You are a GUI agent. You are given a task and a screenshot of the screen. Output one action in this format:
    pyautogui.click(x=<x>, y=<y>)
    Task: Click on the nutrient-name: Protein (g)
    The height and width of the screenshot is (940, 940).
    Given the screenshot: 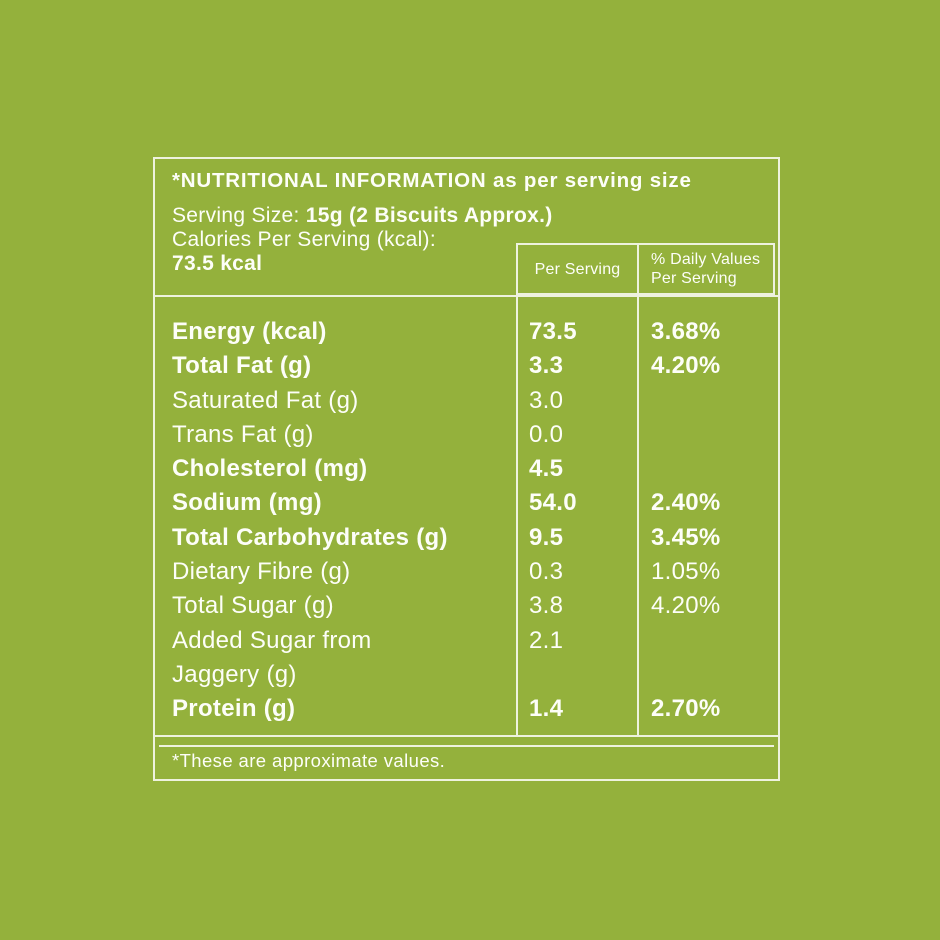 What is the action you would take?
    pyautogui.click(x=234, y=709)
    